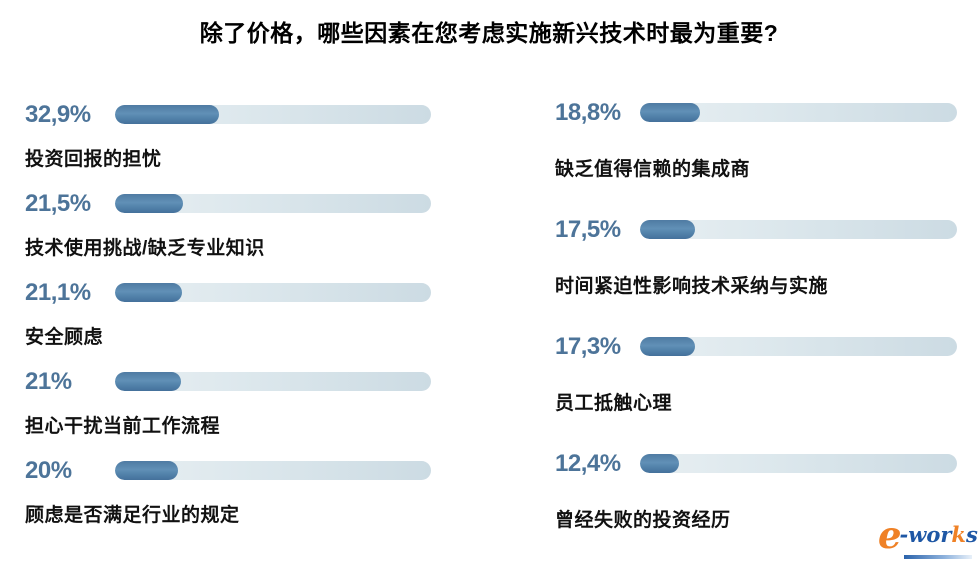 The image size is (978, 561). I want to click on bar-value-label: 18,8%, so click(588, 112).